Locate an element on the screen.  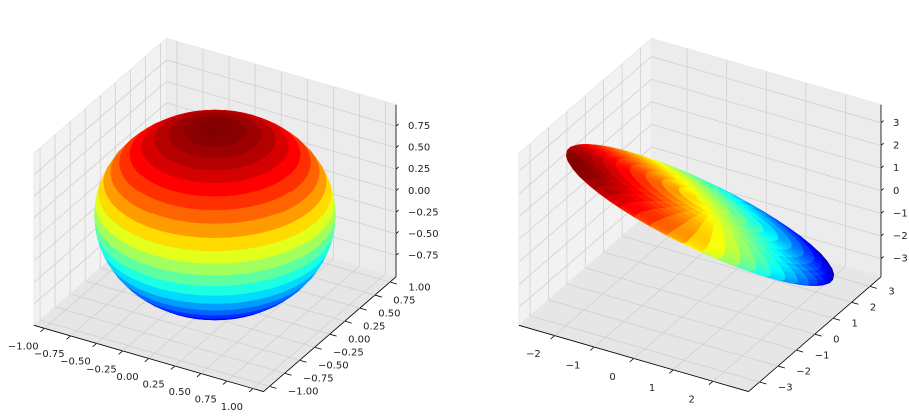
x-tick-label: 1 is located at coordinates (652, 388).